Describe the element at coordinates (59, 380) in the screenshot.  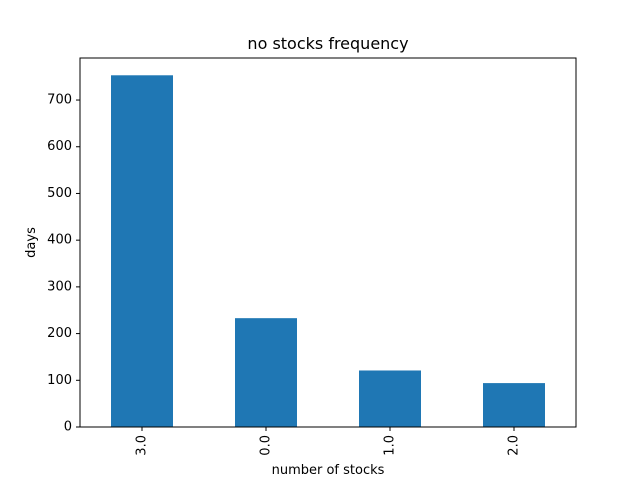
I see `y-tick-label: 100` at that location.